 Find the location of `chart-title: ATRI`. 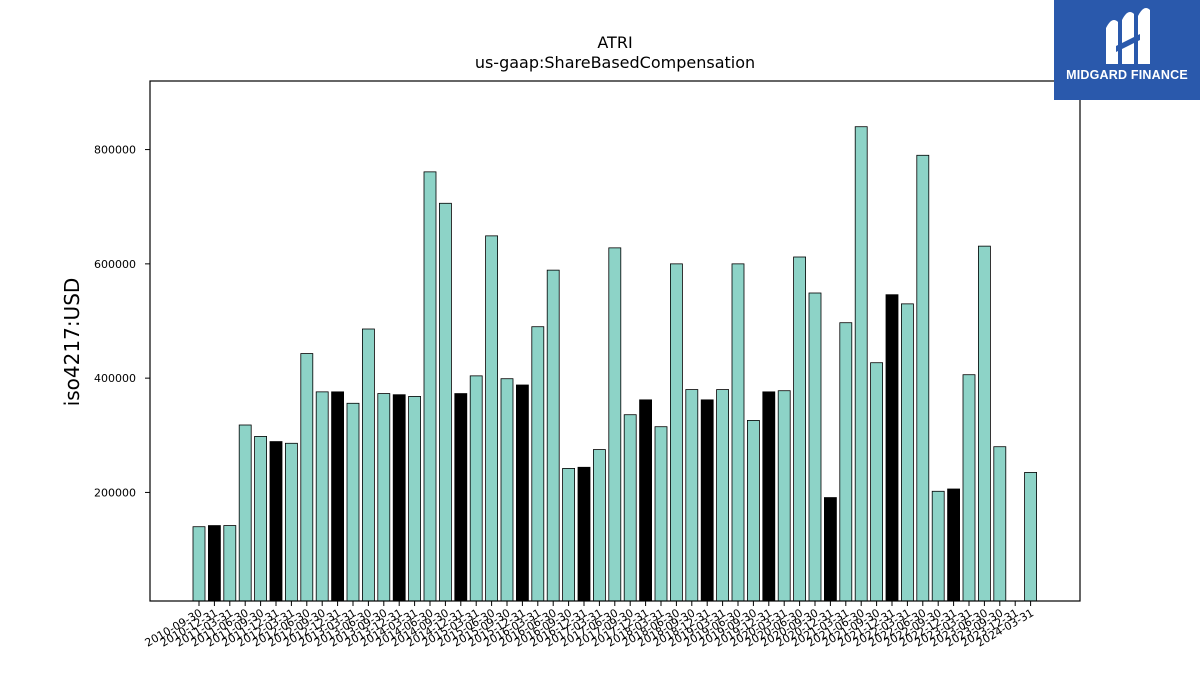

chart-title: ATRI is located at coordinates (614, 42).